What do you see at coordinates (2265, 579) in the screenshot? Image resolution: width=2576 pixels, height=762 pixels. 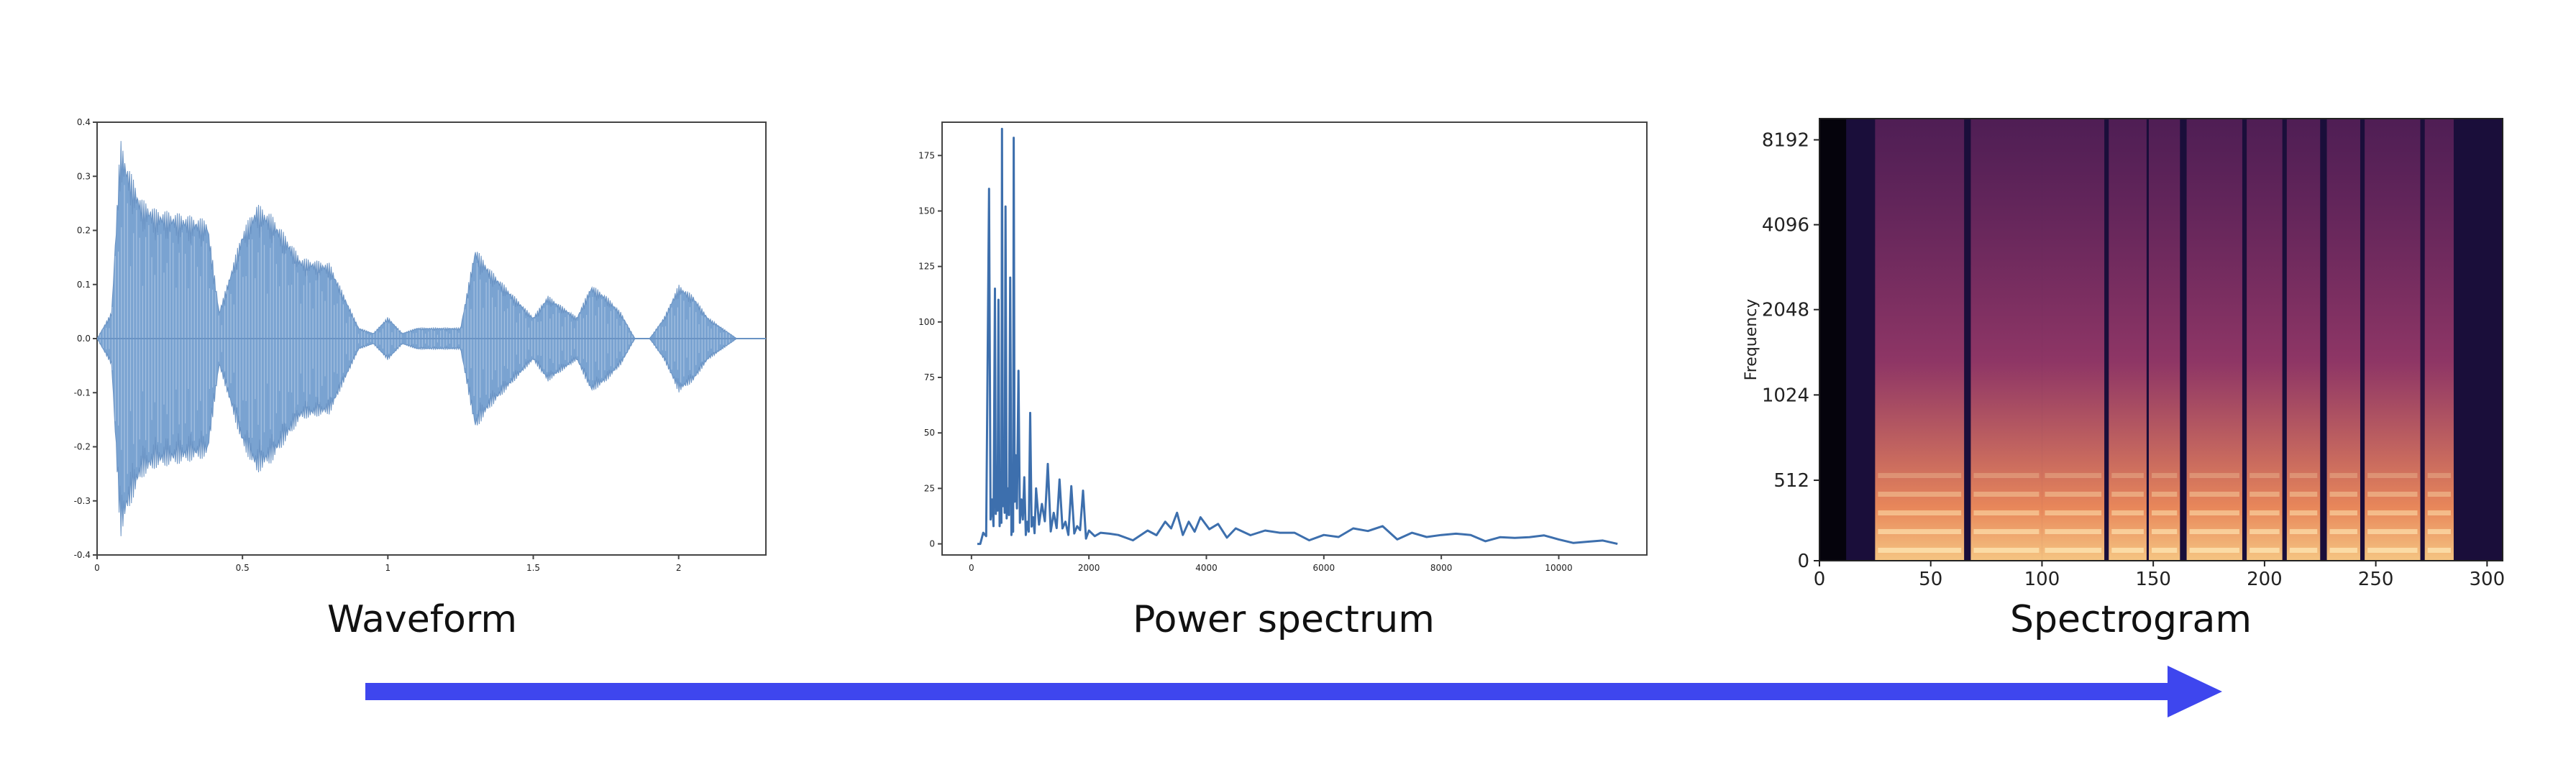 I see `spectrogram-x-tick-label: 200` at bounding box center [2265, 579].